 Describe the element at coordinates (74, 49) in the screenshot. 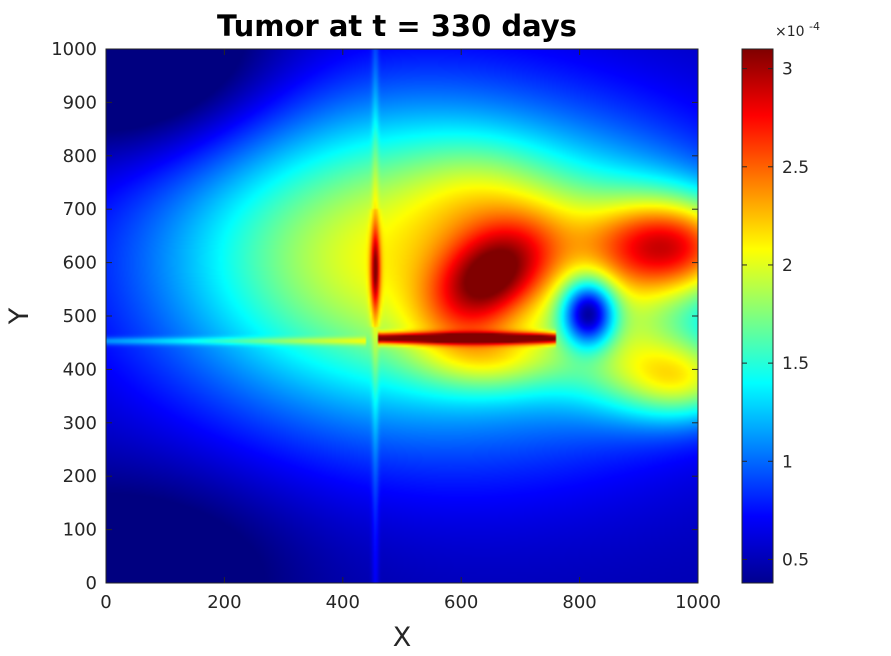

I see `y-tick-label: 1000` at that location.